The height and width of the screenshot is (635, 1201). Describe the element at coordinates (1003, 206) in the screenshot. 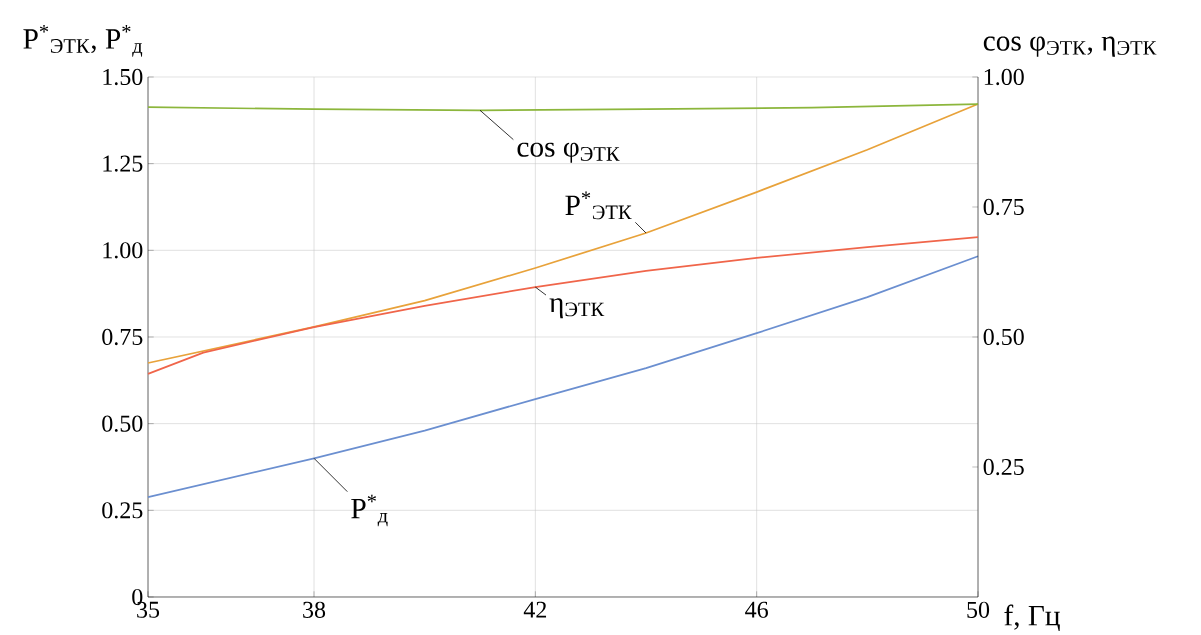

I see `y2-tick-label: 0.75` at that location.